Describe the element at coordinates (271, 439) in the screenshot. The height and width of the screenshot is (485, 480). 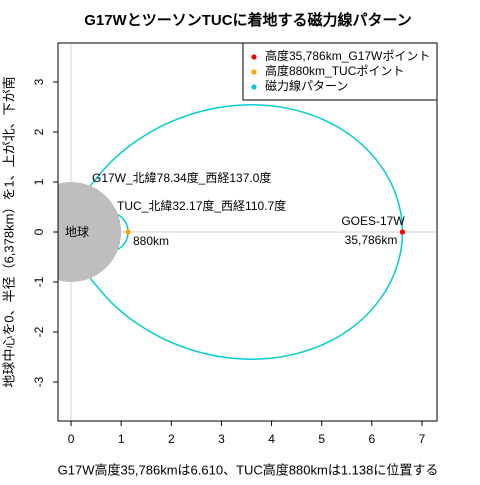
I see `x-tick-label: 4` at that location.